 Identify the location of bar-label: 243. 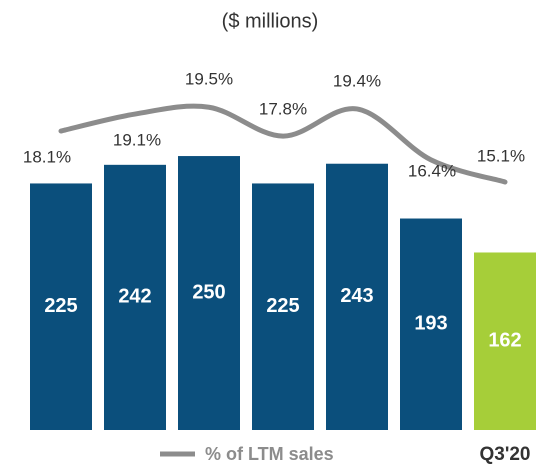
(356, 296).